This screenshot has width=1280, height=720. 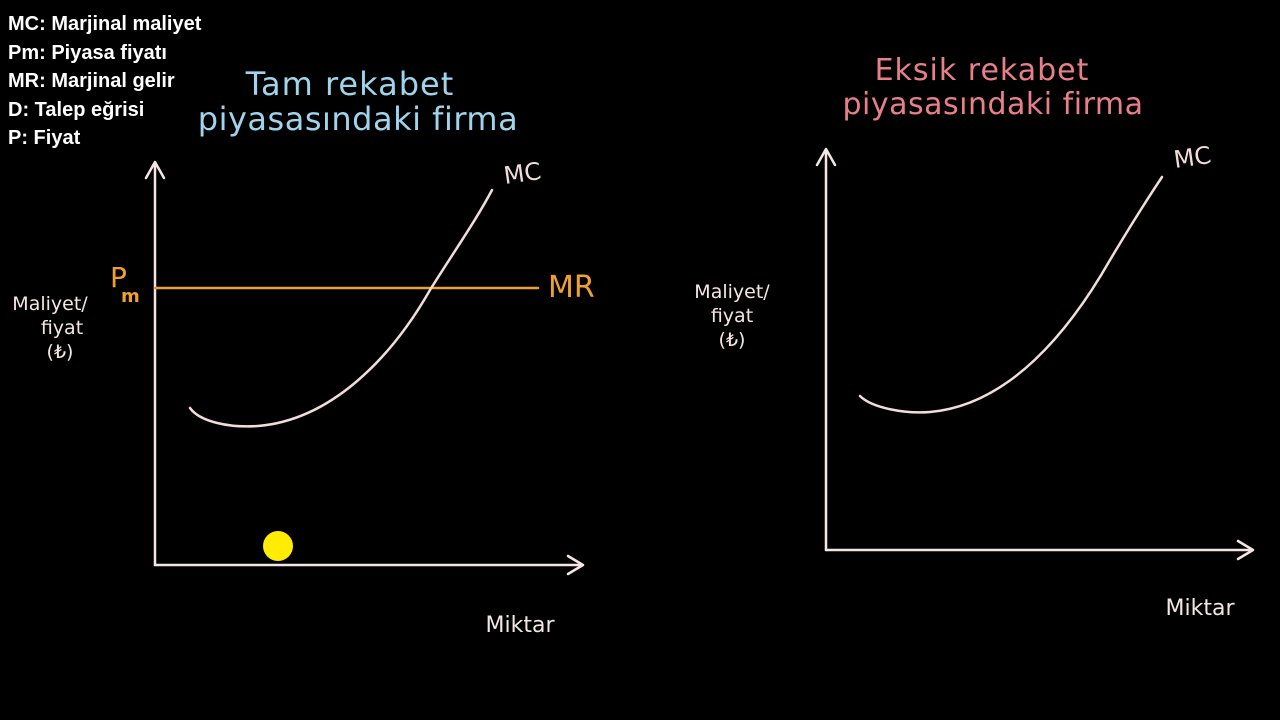 I want to click on right-ylabel-line2: fiyat, so click(x=732, y=316).